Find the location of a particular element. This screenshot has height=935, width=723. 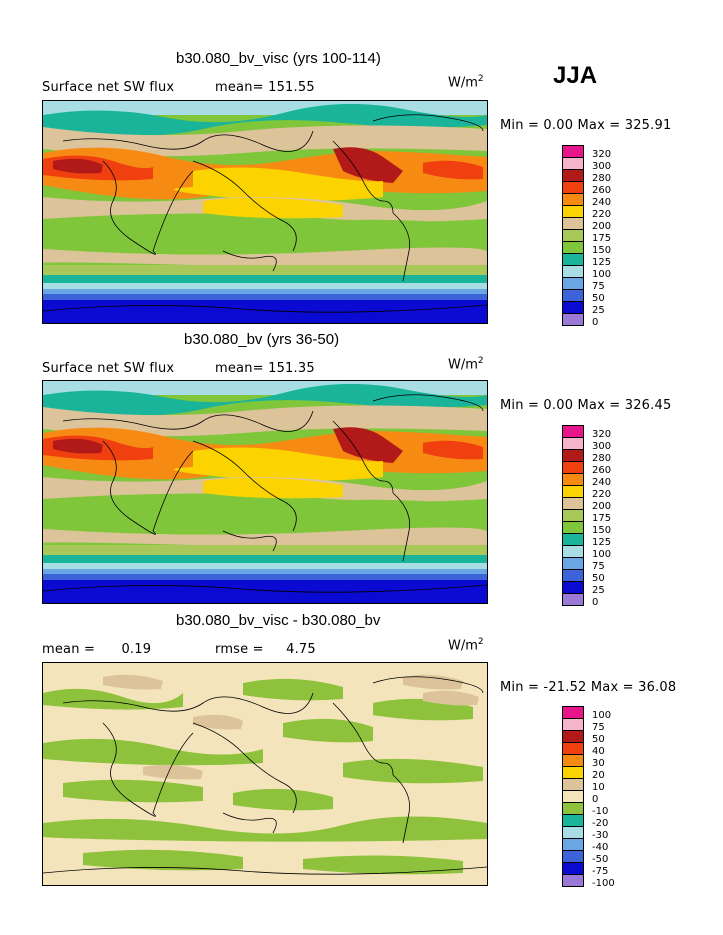

colorbar-tick-label: 20 is located at coordinates (598, 775).